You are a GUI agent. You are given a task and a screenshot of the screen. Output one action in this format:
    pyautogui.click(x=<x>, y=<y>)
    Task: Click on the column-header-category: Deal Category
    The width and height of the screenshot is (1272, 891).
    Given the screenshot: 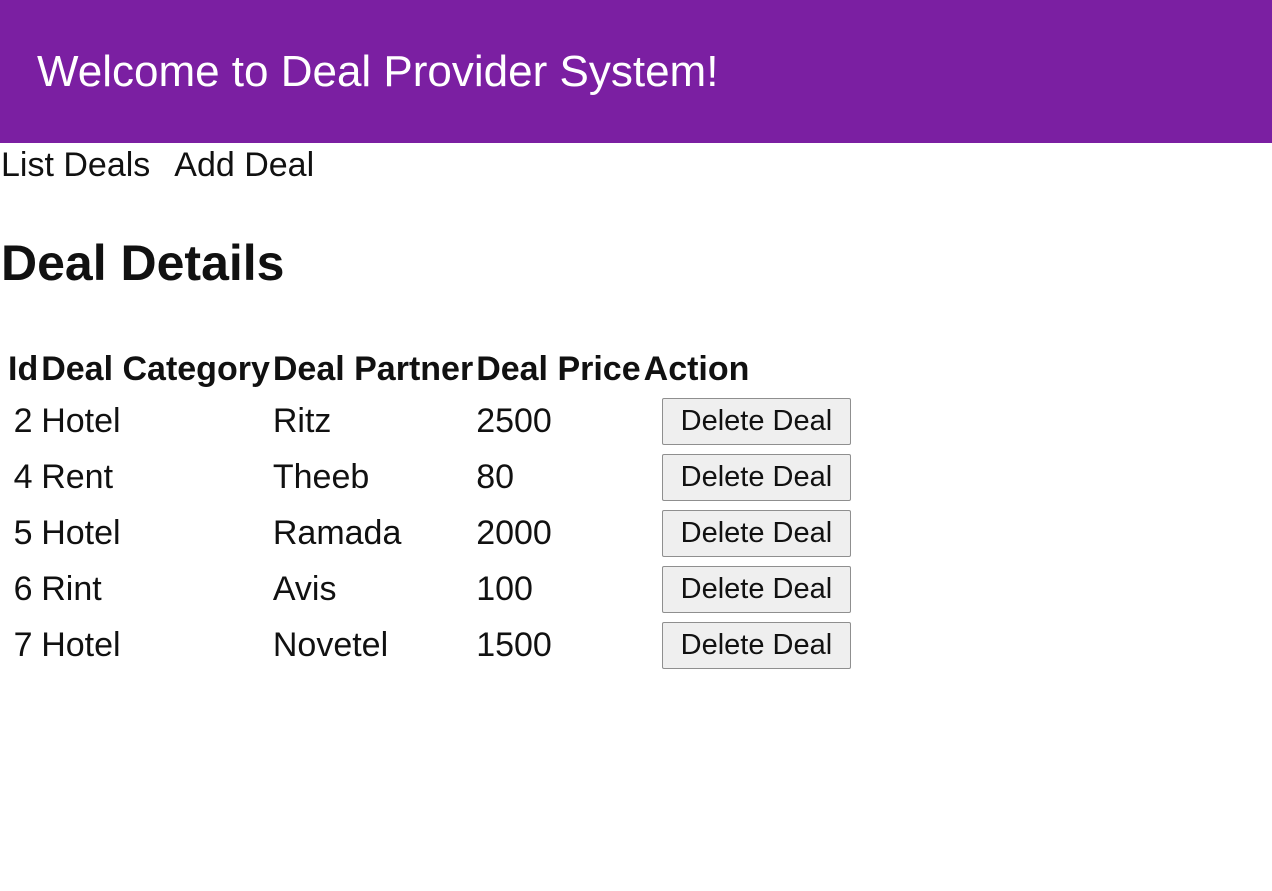 What is the action you would take?
    pyautogui.click(x=155, y=369)
    